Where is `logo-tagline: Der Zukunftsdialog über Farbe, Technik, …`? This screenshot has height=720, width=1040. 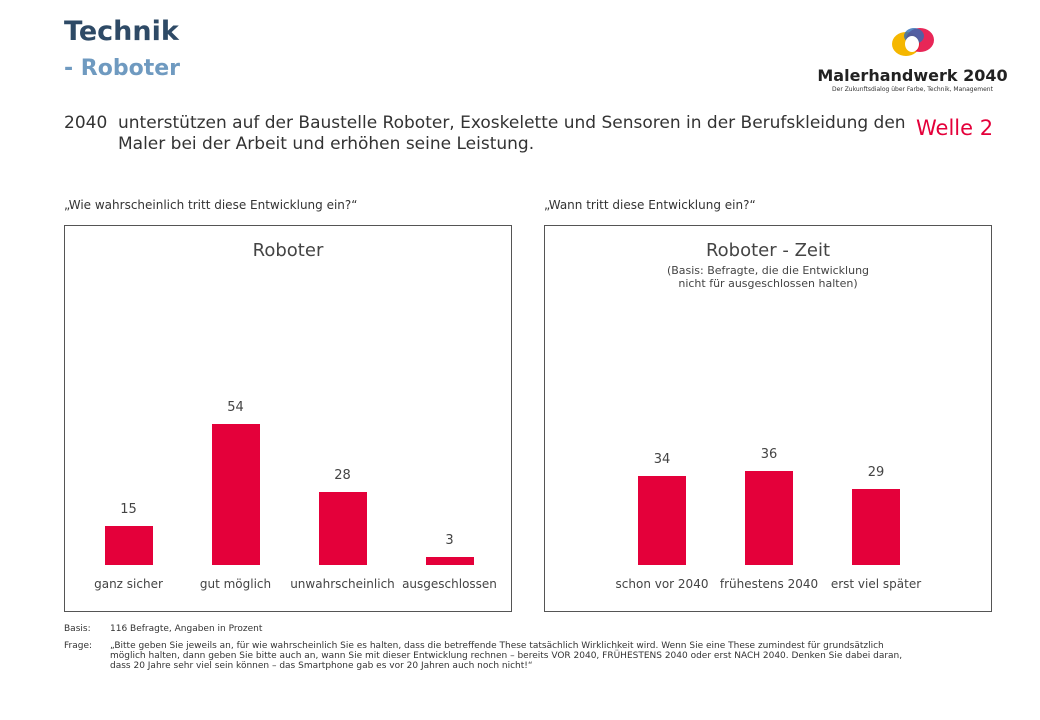 logo-tagline: Der Zukunftsdialog über Farbe, Technik, … is located at coordinates (912, 89).